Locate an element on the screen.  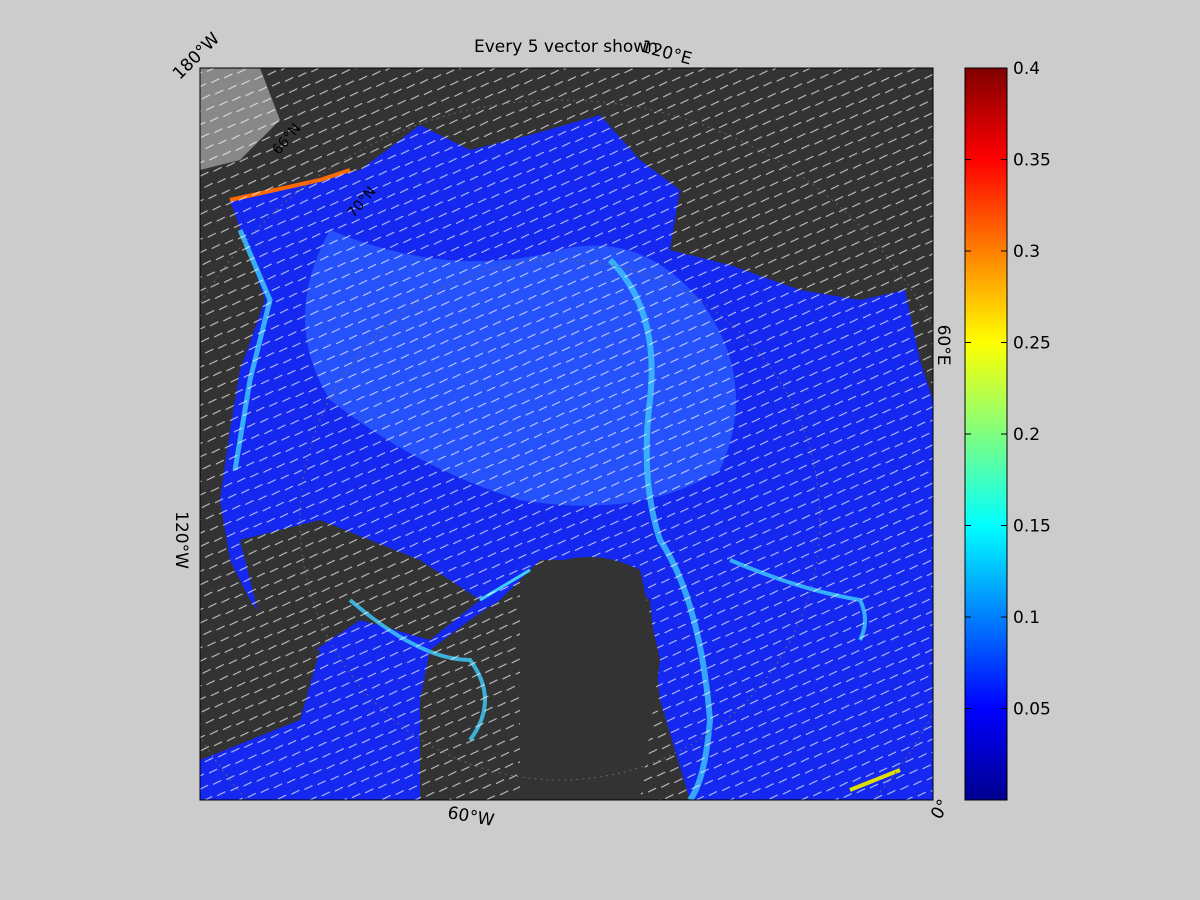
lon-label: 60°W is located at coordinates (471, 817).